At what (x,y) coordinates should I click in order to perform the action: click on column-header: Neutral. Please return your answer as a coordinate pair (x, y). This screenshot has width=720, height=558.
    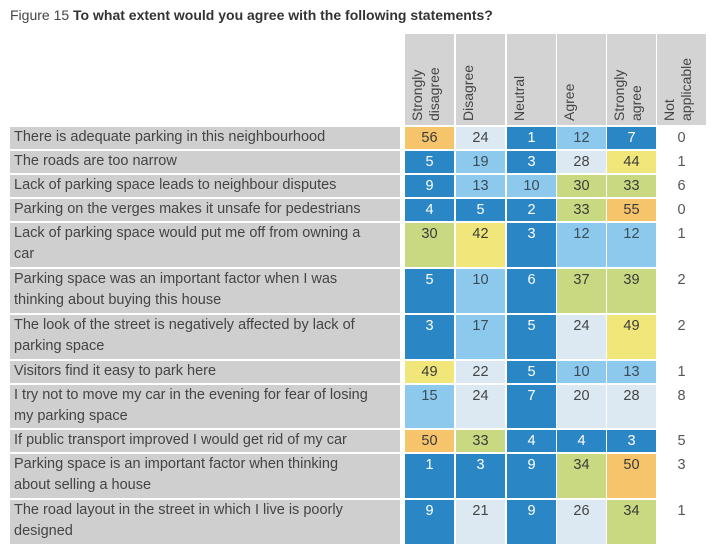
    Looking at the image, I should click on (531, 79).